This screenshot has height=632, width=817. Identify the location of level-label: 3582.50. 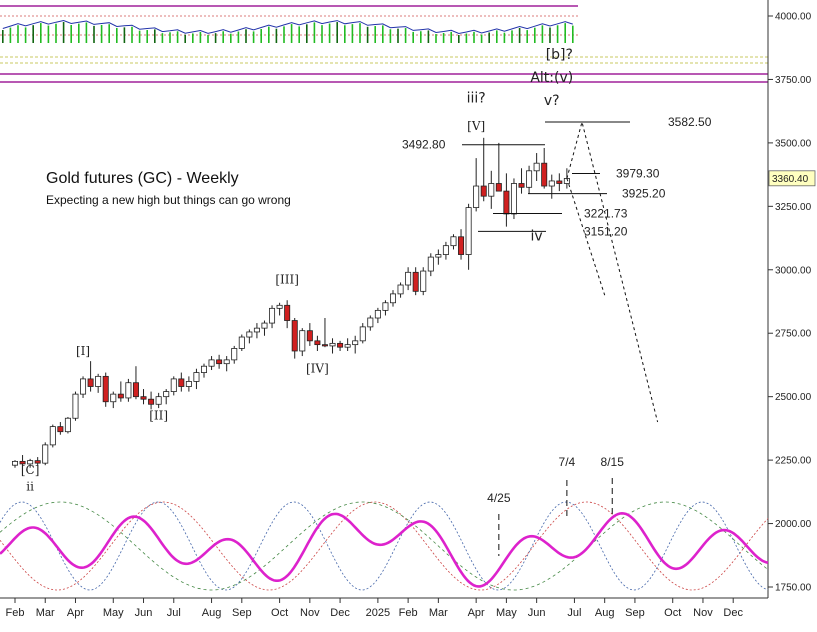
(690, 122).